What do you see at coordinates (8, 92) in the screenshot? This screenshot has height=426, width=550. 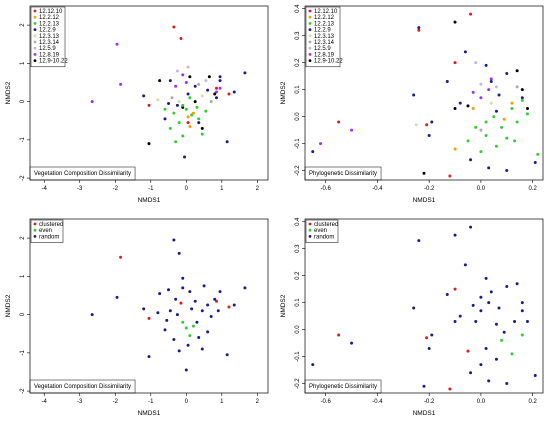 I see `y-axis-title: NMDS2` at bounding box center [8, 92].